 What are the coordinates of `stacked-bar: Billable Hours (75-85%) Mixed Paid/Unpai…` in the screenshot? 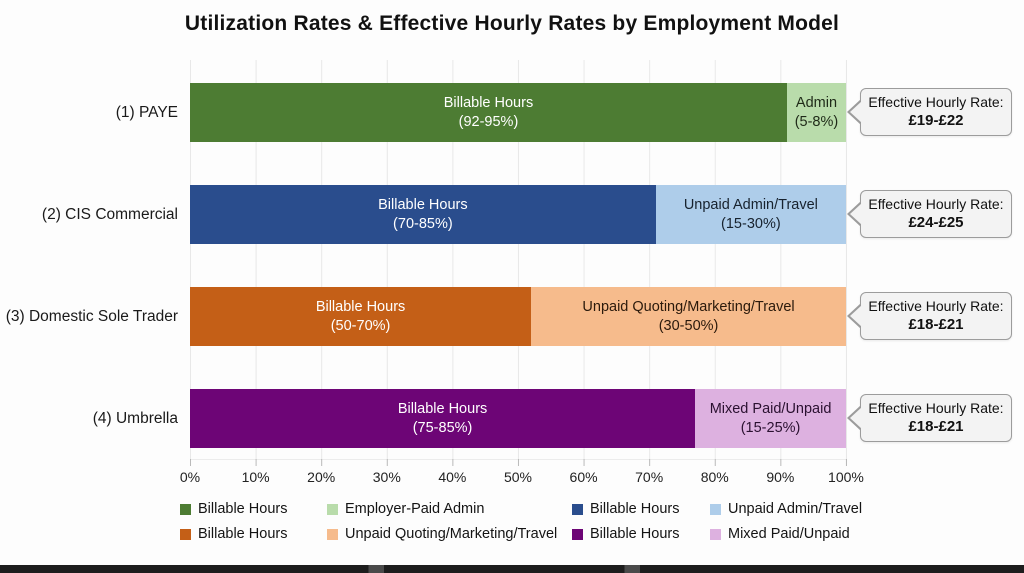 It's located at (518, 418).